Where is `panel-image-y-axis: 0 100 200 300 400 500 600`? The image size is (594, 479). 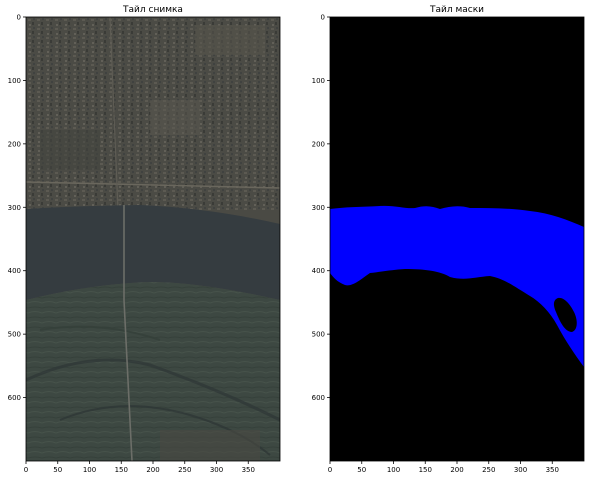
panel-image-y-axis: 0 100 200 300 400 500 600 is located at coordinates (17, 208).